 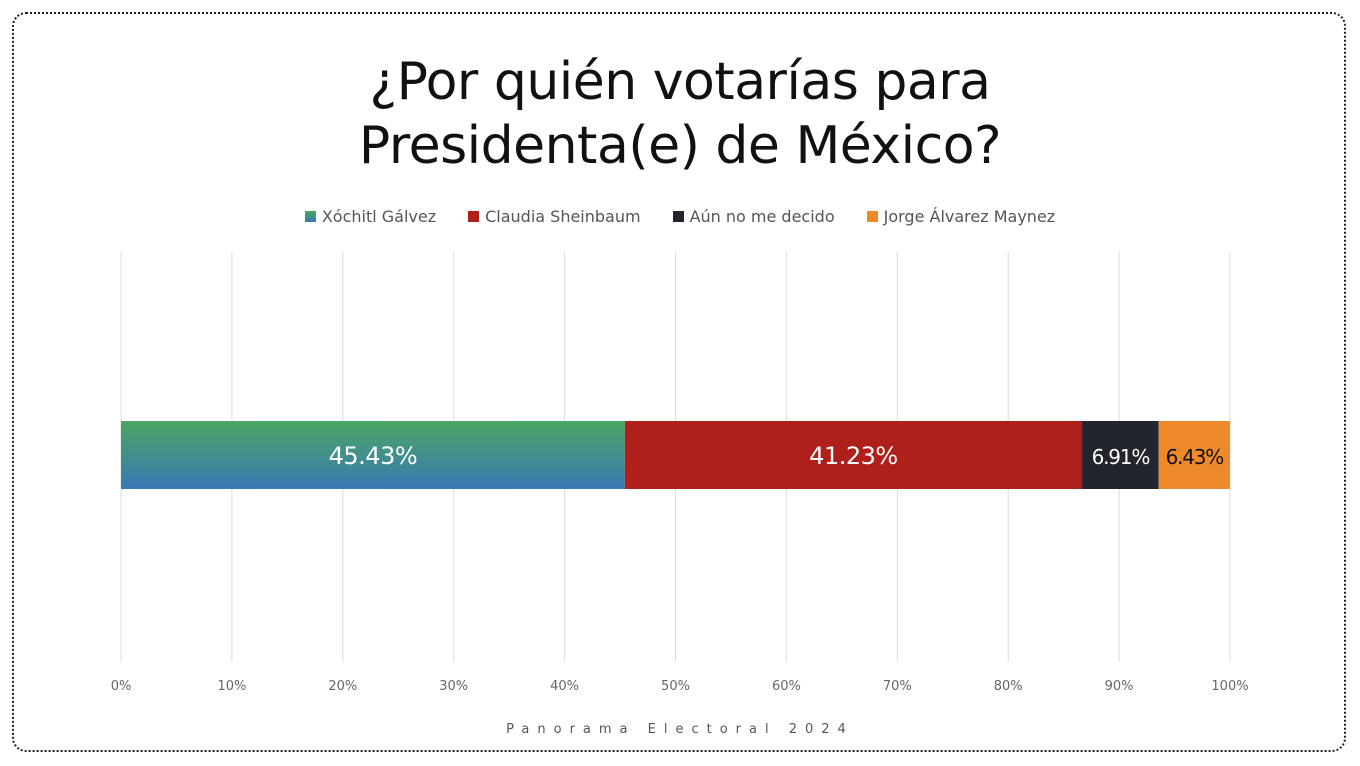 I want to click on legend-label: Claudia Sheinbaum, so click(x=563, y=216).